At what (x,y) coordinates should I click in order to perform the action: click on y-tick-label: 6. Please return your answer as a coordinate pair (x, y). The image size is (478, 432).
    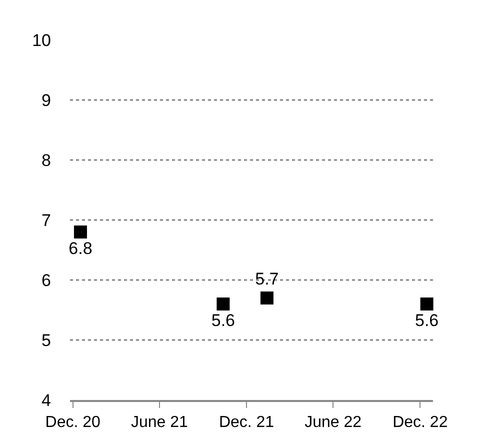
    Looking at the image, I should click on (46, 280).